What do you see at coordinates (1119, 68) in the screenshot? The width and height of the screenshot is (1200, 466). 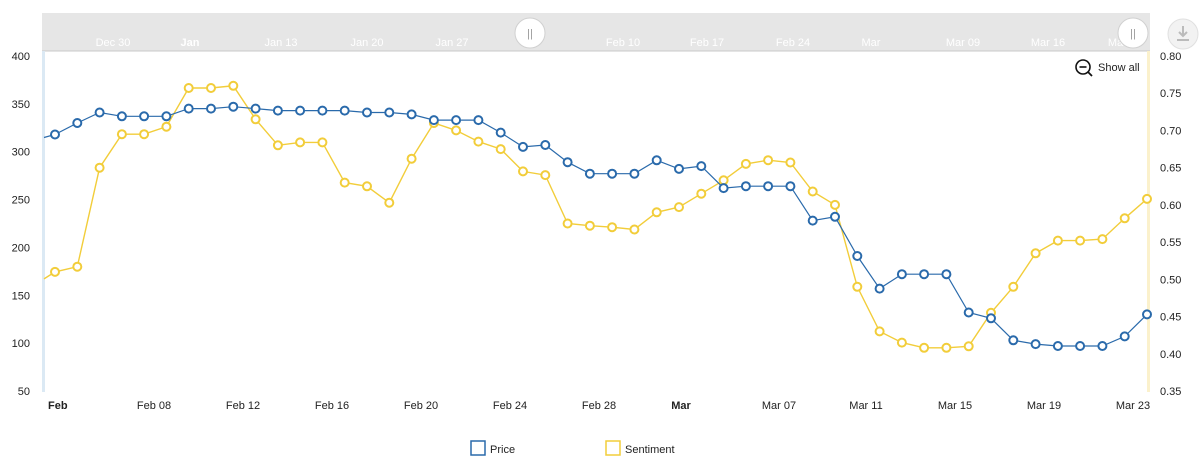 I see `show-all-label: Show all` at bounding box center [1119, 68].